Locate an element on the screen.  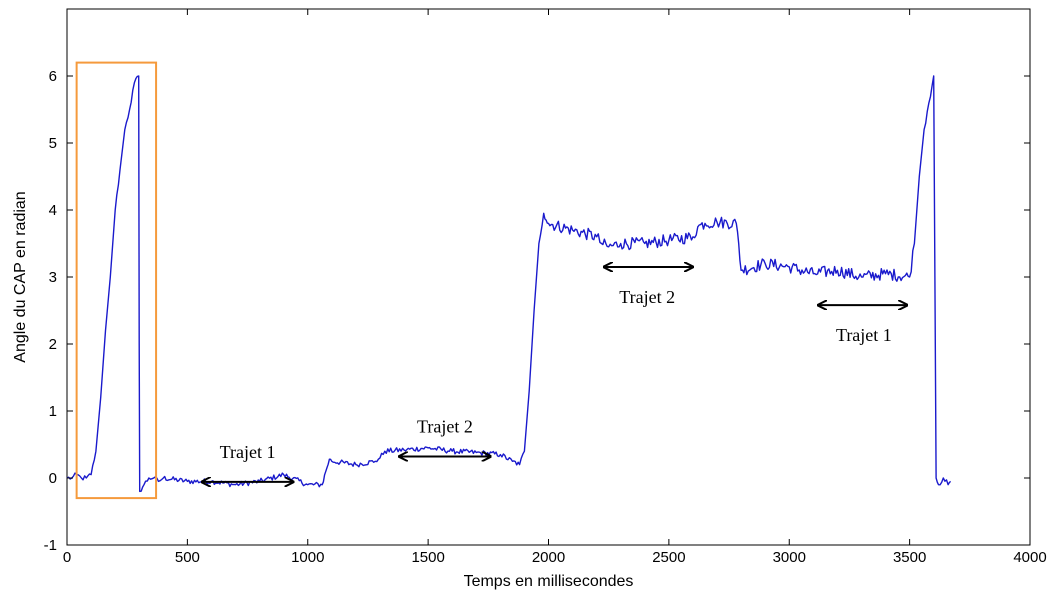
y-tick-label: 0 is located at coordinates (53, 478).